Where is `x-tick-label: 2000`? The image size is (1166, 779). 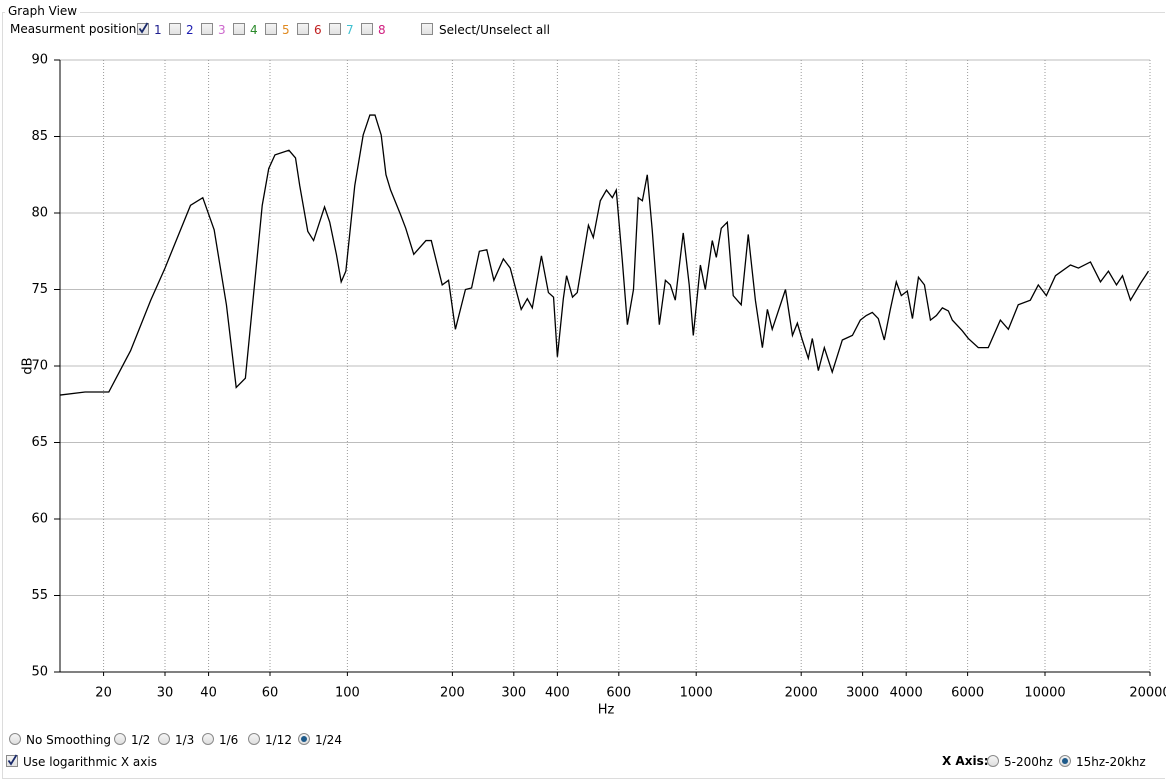 x-tick-label: 2000 is located at coordinates (801, 693).